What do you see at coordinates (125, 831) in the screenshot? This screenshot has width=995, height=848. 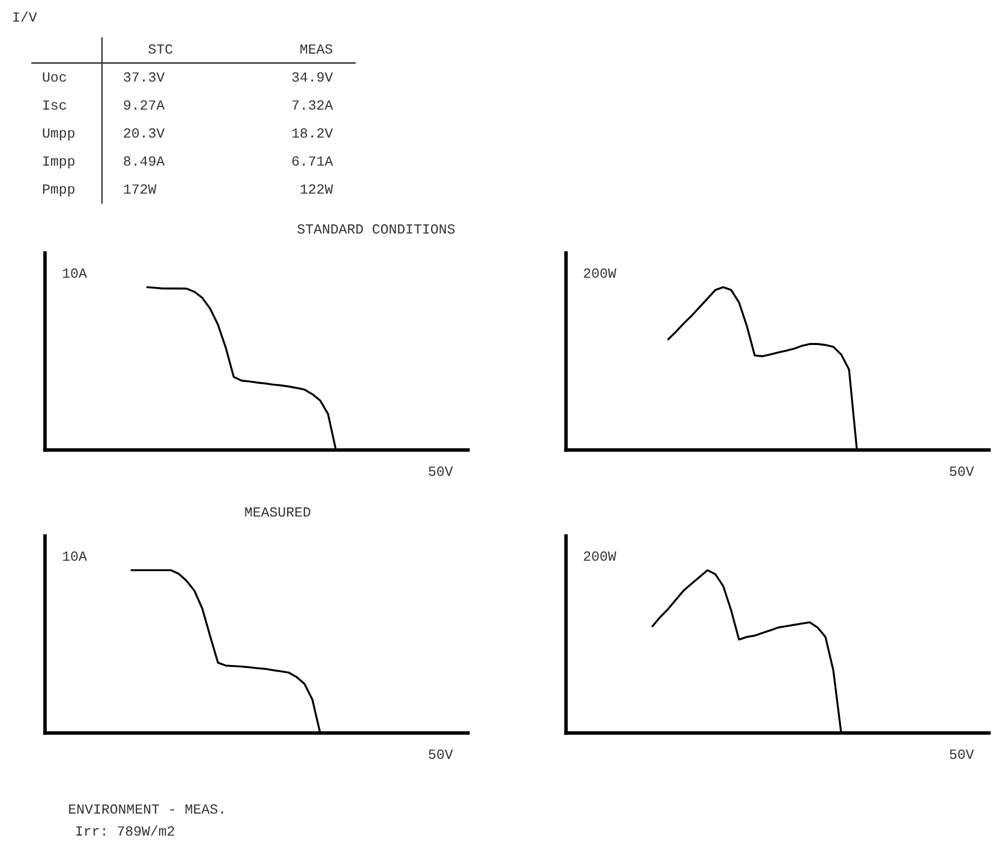 I see `text: Irr: 789W/m2` at bounding box center [125, 831].